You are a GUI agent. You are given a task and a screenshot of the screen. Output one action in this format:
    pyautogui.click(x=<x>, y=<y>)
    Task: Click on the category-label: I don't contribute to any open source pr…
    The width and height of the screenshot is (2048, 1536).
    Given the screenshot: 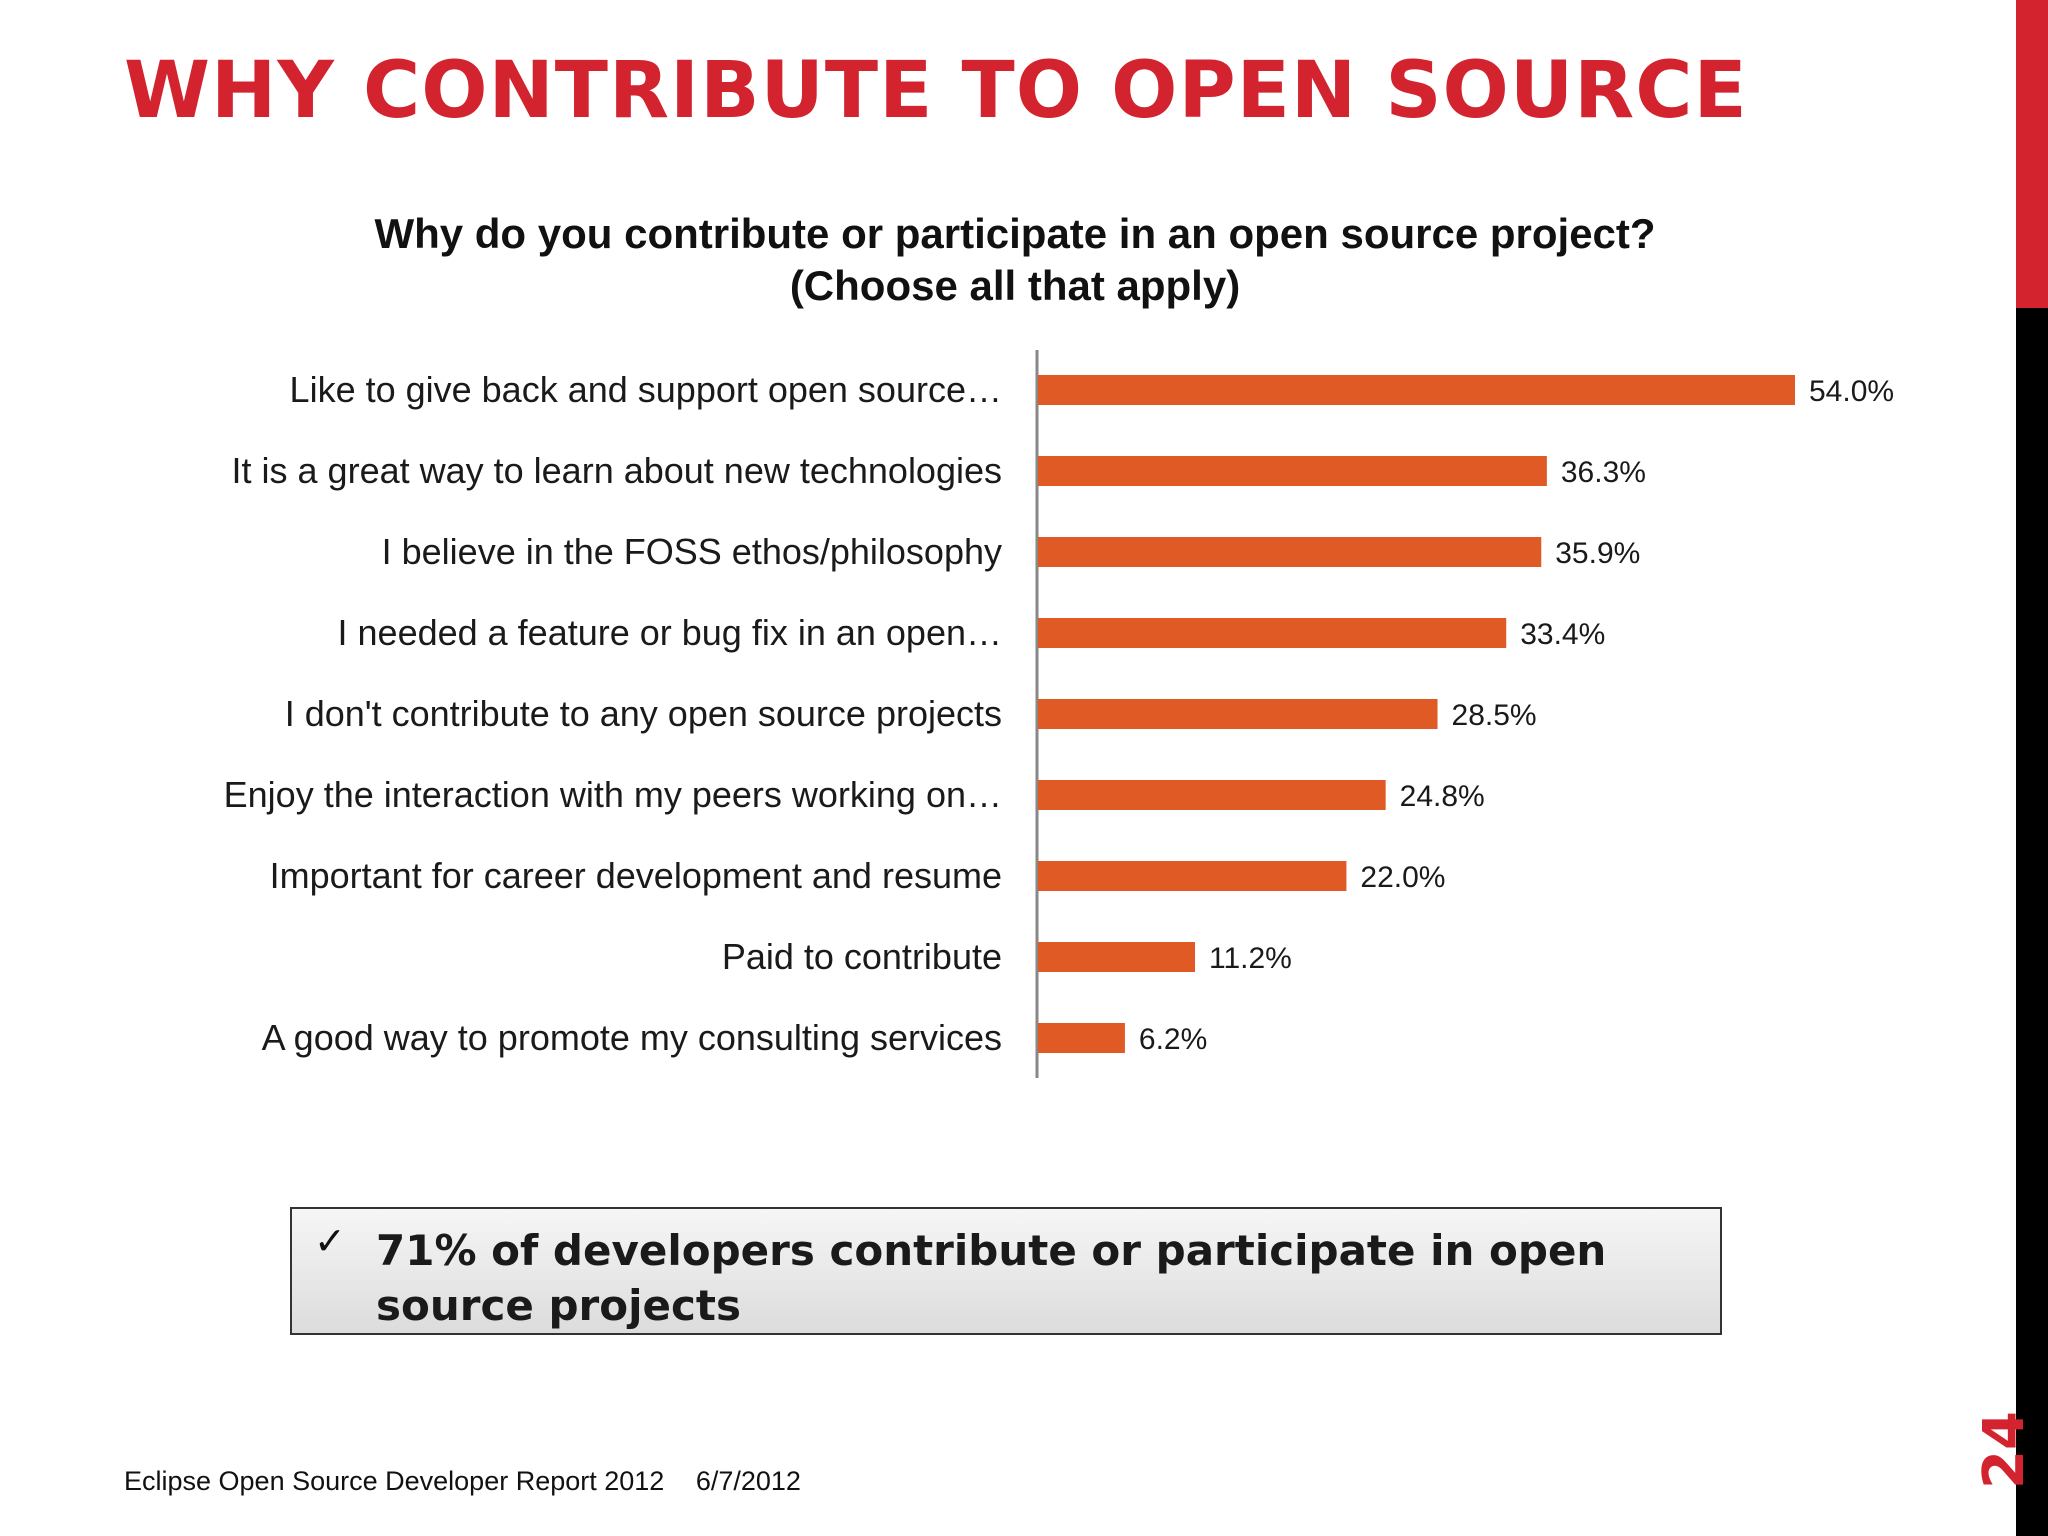 What is the action you would take?
    pyautogui.click(x=643, y=713)
    